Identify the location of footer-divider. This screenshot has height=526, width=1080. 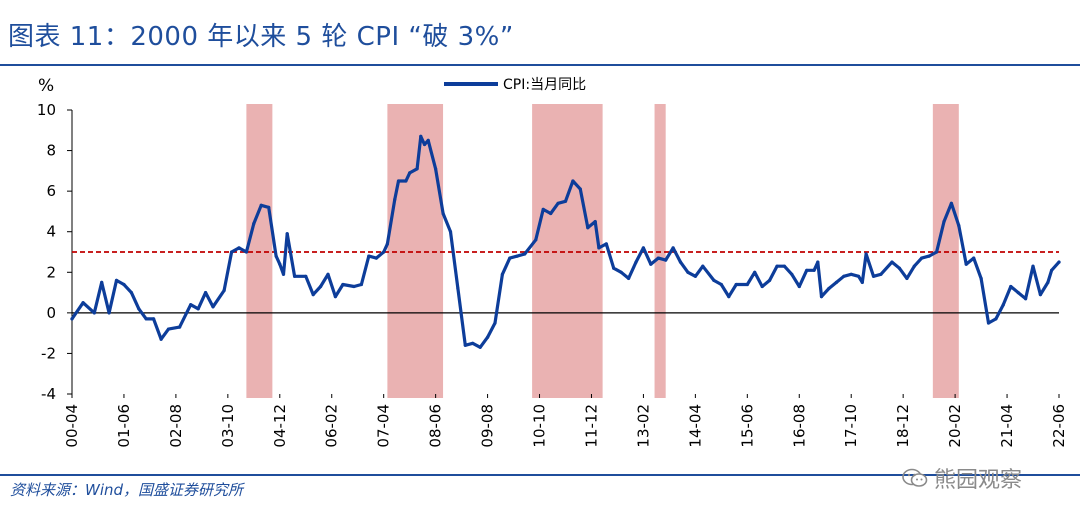
(540, 475).